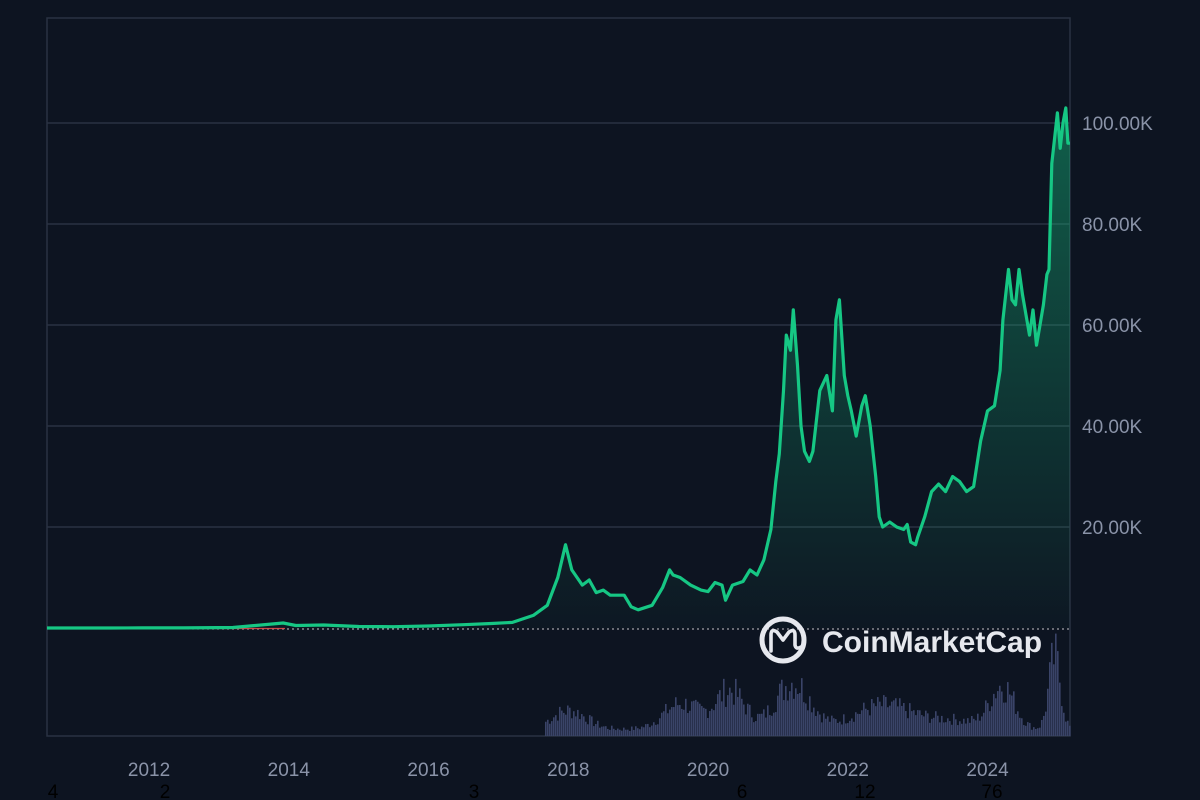 The width and height of the screenshot is (1200, 800). I want to click on stray-labels: 4 2 3 6 12 76, so click(525, 791).